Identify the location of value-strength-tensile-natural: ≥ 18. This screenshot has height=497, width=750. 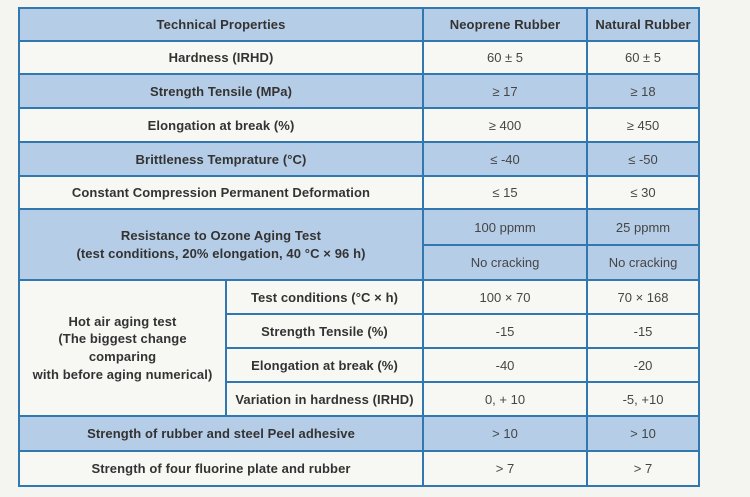
(643, 91).